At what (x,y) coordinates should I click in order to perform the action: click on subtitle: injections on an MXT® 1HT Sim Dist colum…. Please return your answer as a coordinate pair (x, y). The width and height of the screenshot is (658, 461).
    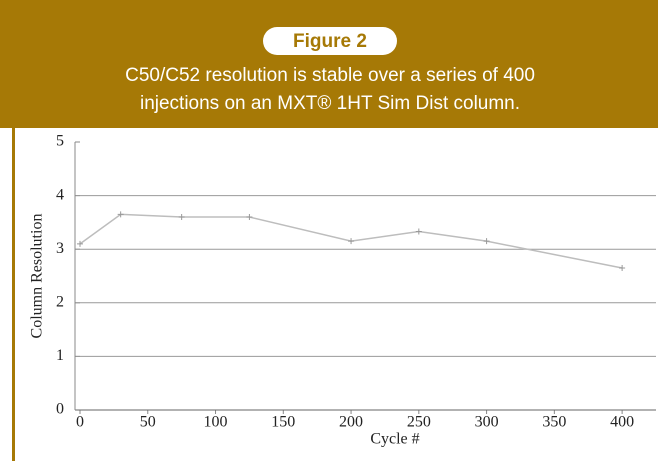
    Looking at the image, I should click on (330, 103).